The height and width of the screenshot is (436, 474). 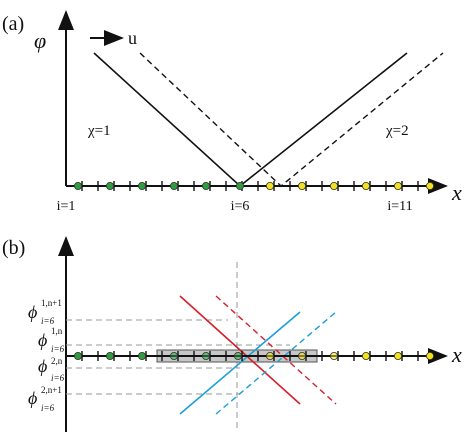 I want to click on panel-a-y-axis-symbol: φ, so click(x=40, y=40).